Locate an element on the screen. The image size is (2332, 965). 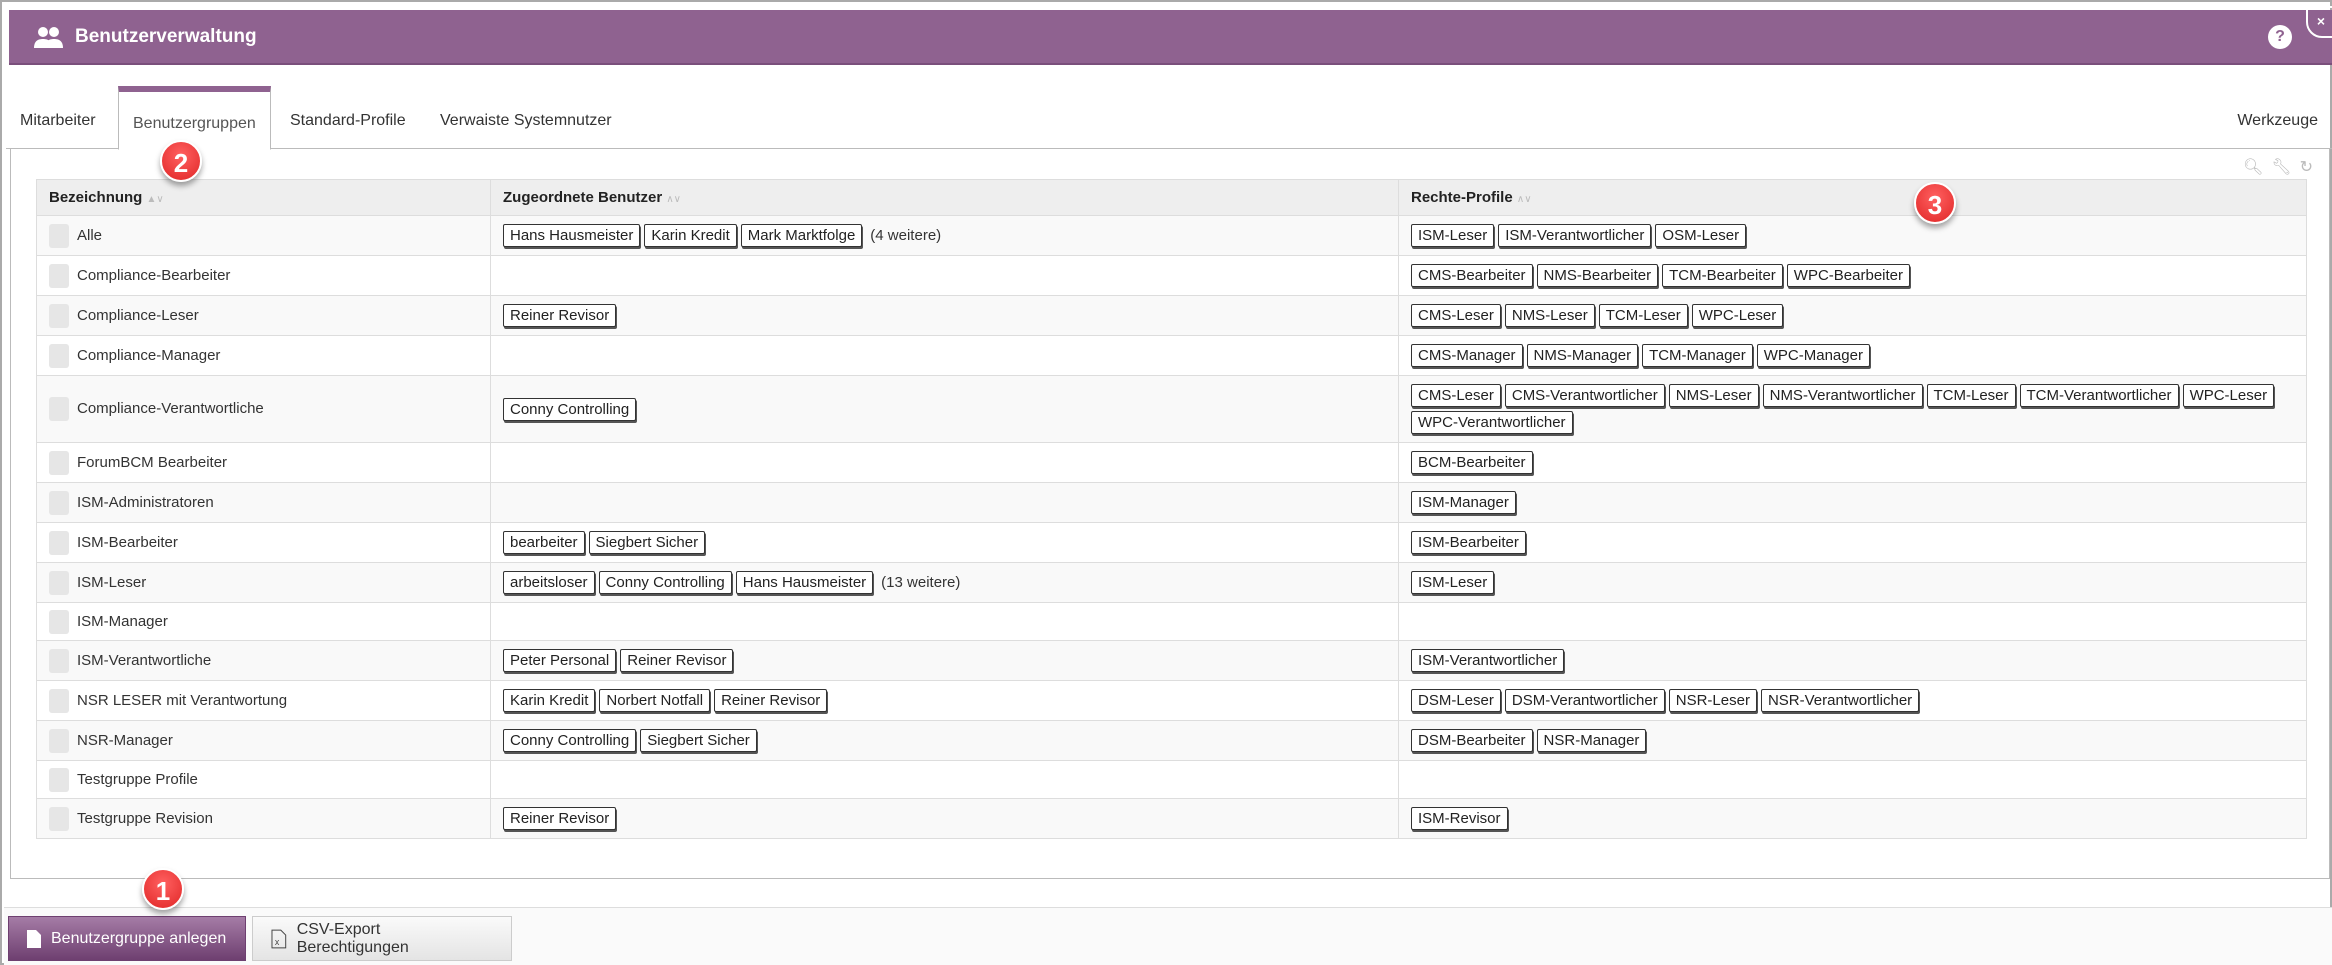
profile-tag: ISM-Bearbeiter is located at coordinates (1468, 542).